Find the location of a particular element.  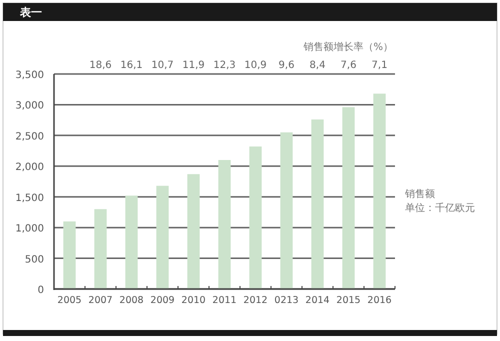

text: 8,4 is located at coordinates (318, 65).